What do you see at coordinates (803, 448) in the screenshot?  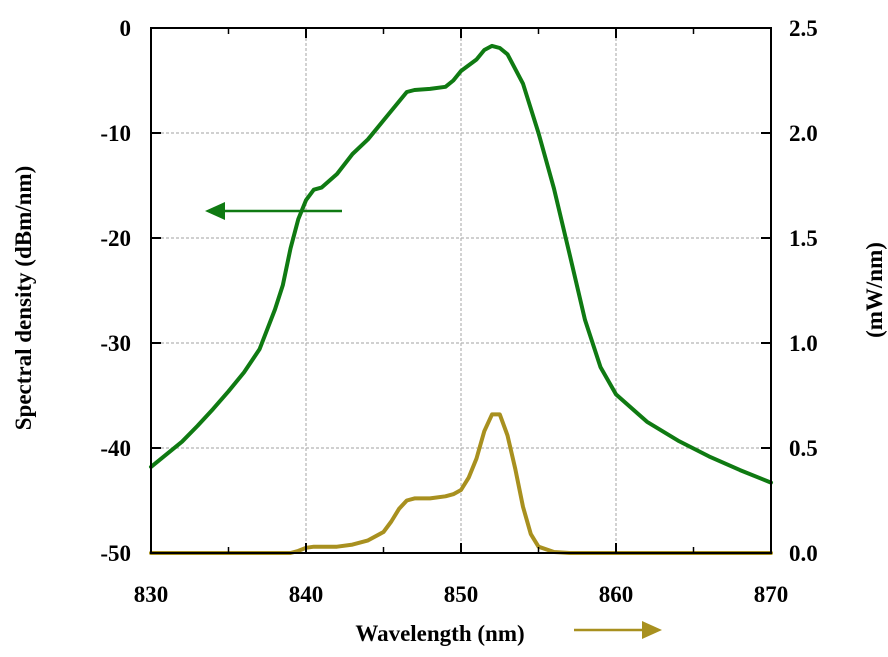 I see `y-right-tick-label: 0.5` at bounding box center [803, 448].